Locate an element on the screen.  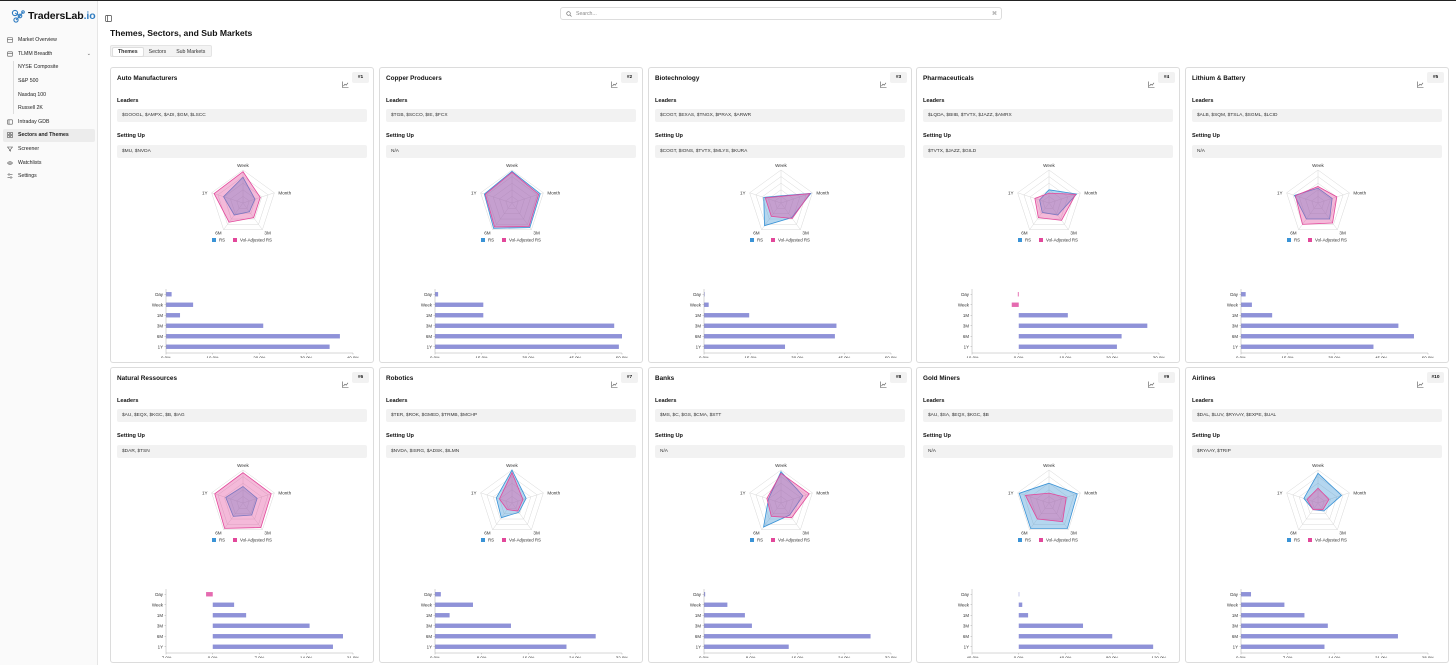
bar-1m is located at coordinates (1257, 315).